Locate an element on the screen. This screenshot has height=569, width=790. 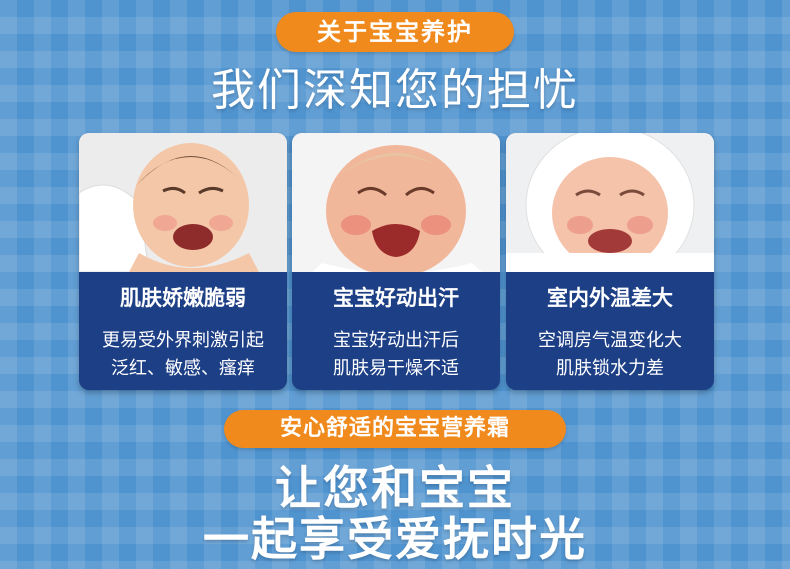
card-description-line: 肌肤锁水力差 is located at coordinates (610, 368).